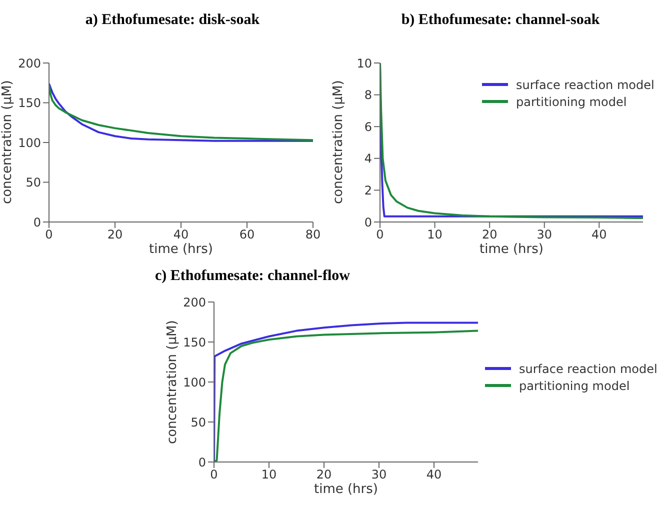  Describe the element at coordinates (368, 95) in the screenshot. I see `y-tick-label: 8` at that location.